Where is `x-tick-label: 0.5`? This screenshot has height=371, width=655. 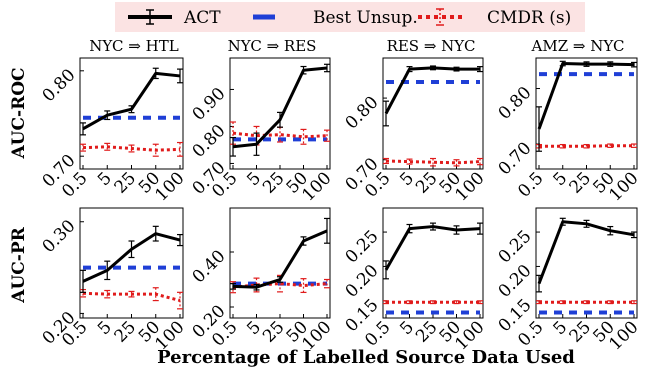 x-tick-label: 0.5 is located at coordinates (530, 184).